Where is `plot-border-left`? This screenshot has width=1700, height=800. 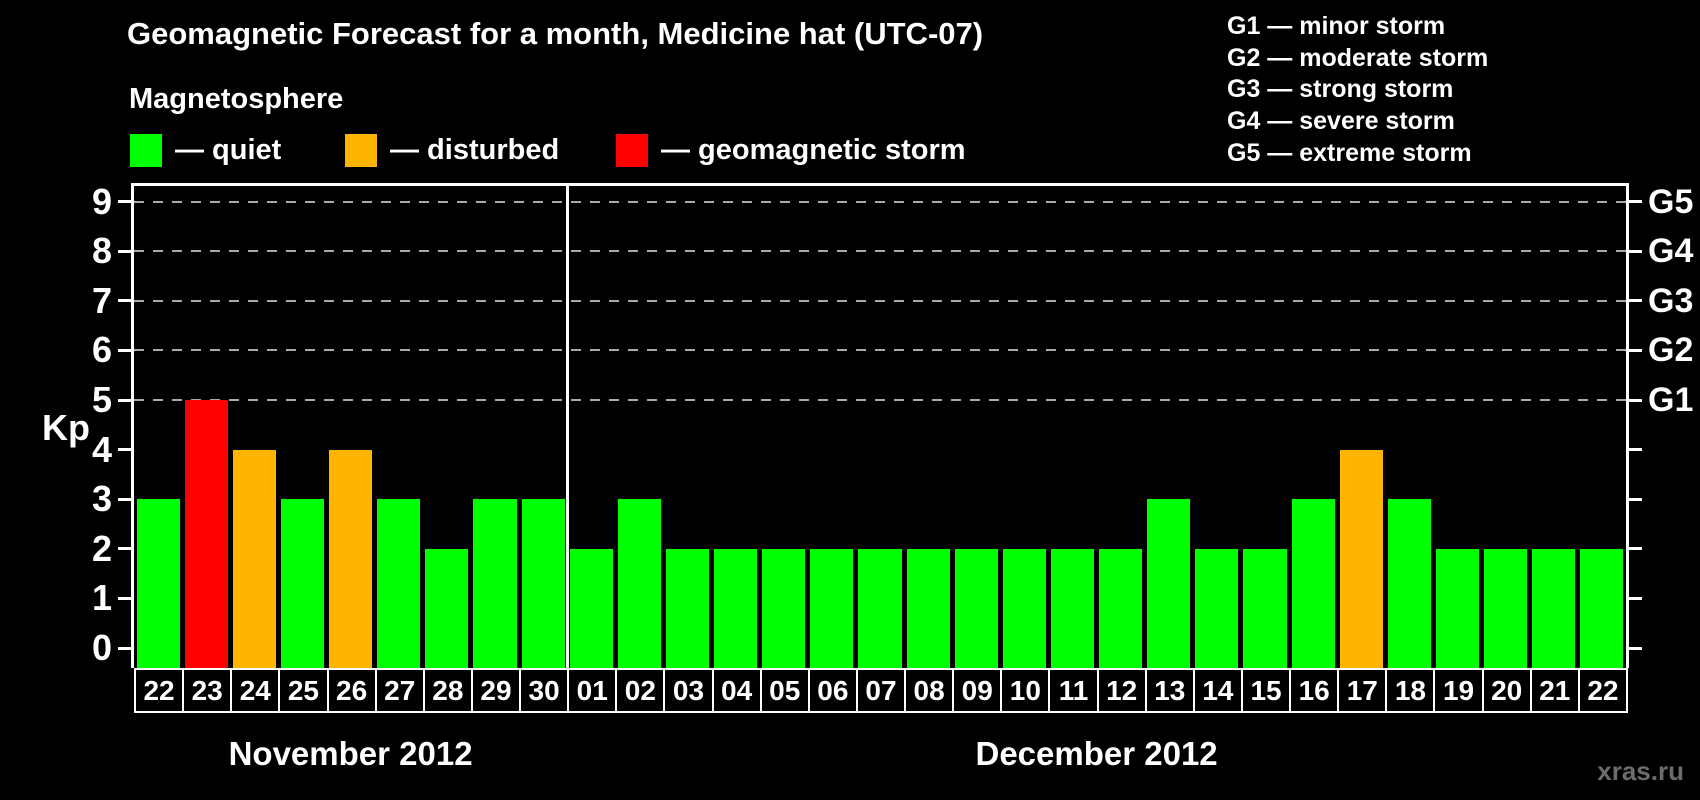 plot-border-left is located at coordinates (132, 425).